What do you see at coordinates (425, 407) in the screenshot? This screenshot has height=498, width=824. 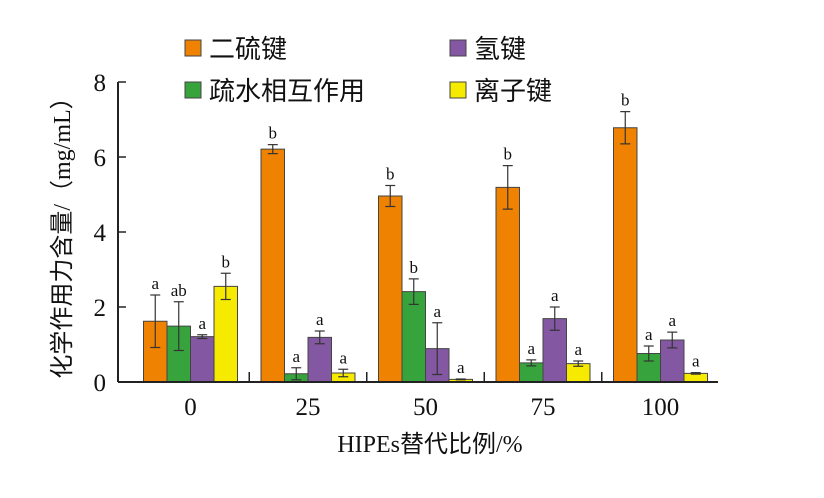 I see `x-tick-label: 50` at bounding box center [425, 407].